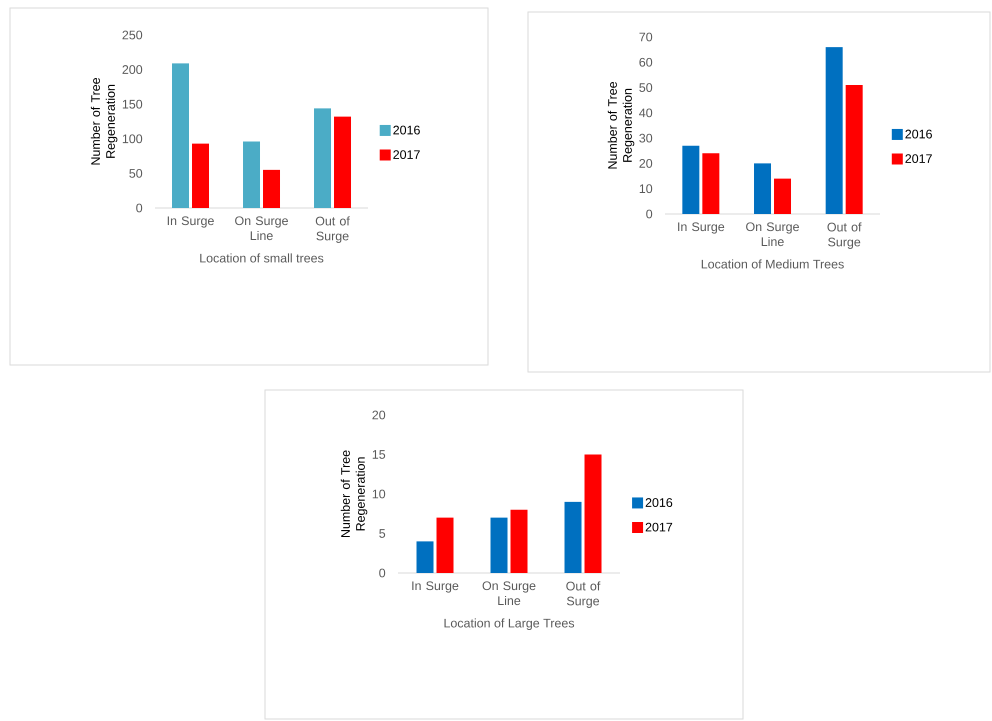 This screenshot has height=721, width=992. Describe the element at coordinates (132, 69) in the screenshot. I see `y-tick-label: 200` at that location.